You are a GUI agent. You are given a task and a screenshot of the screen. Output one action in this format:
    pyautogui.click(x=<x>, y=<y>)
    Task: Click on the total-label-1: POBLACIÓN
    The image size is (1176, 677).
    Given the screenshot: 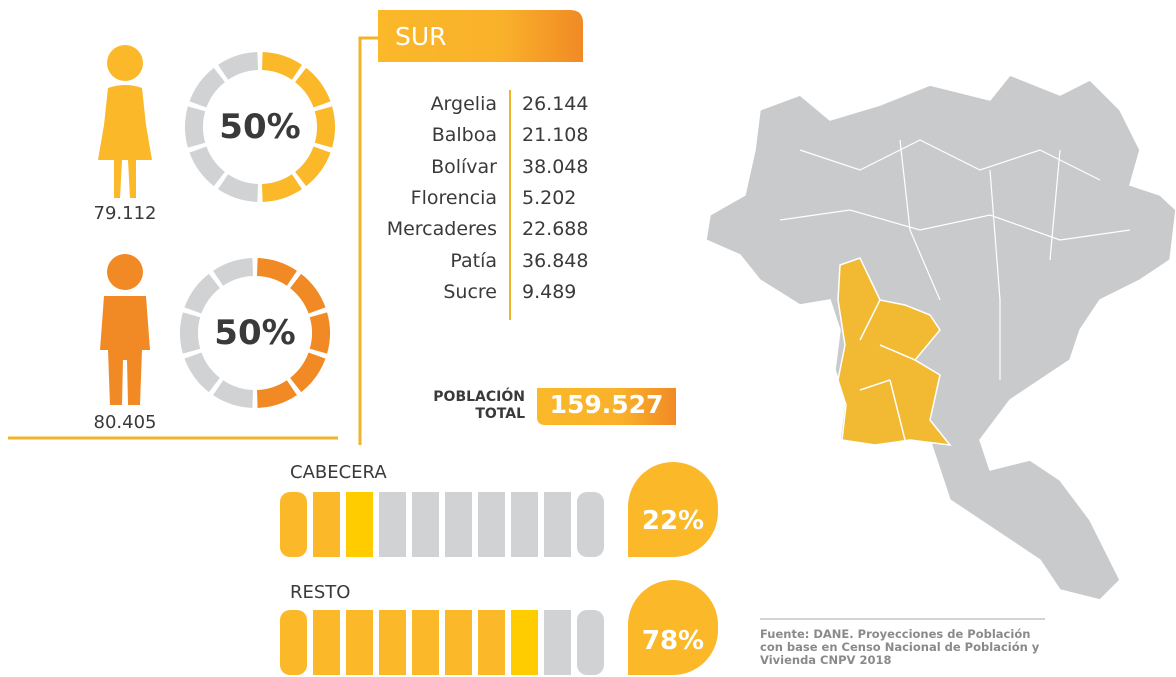 What is the action you would take?
    pyautogui.click(x=479, y=397)
    